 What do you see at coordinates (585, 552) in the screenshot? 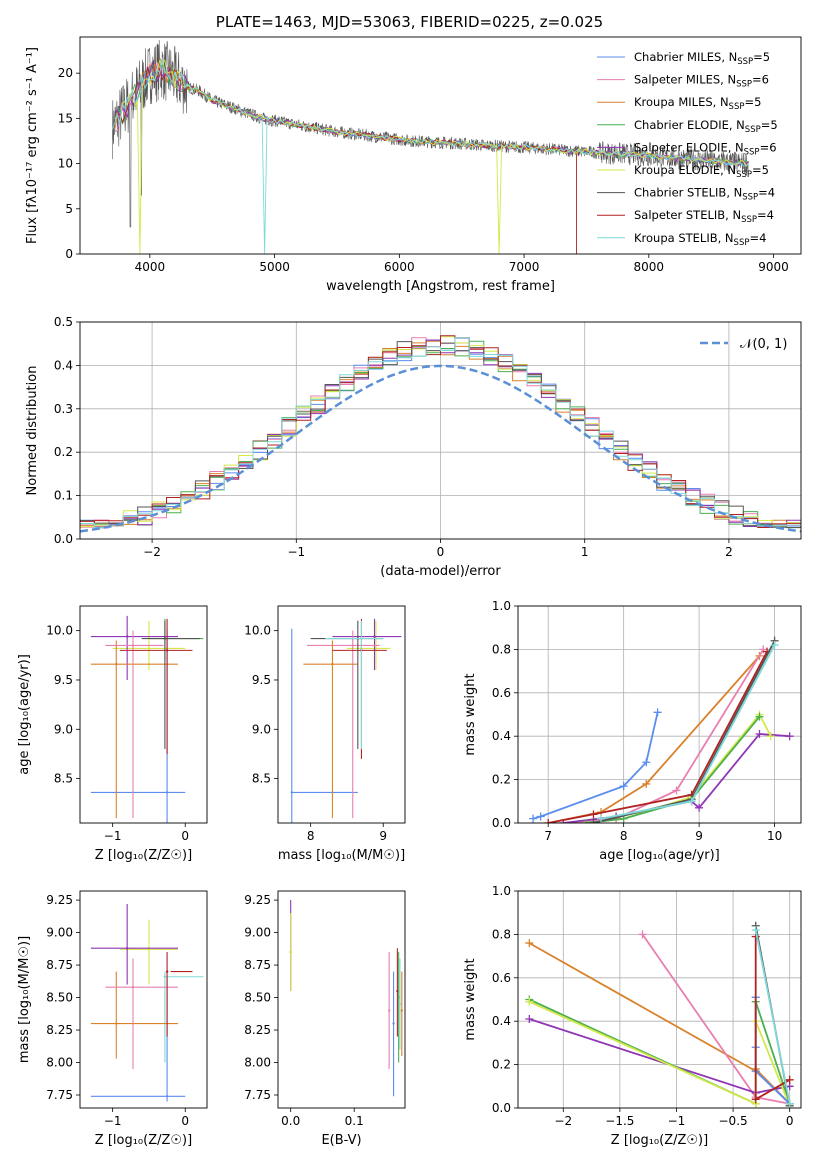
I see `x-tick-label: 1` at bounding box center [585, 552].